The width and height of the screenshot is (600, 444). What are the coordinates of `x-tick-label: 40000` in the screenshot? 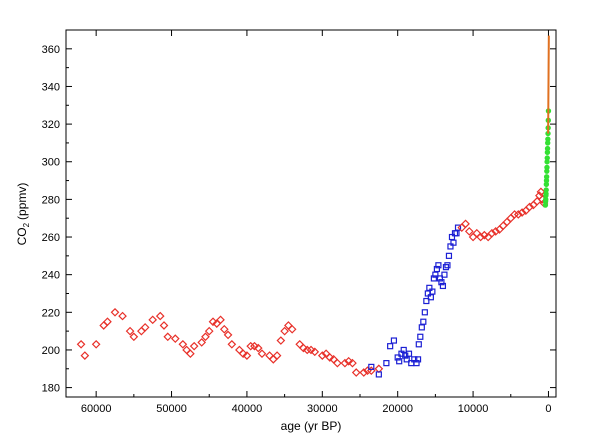 It's located at (247, 409).